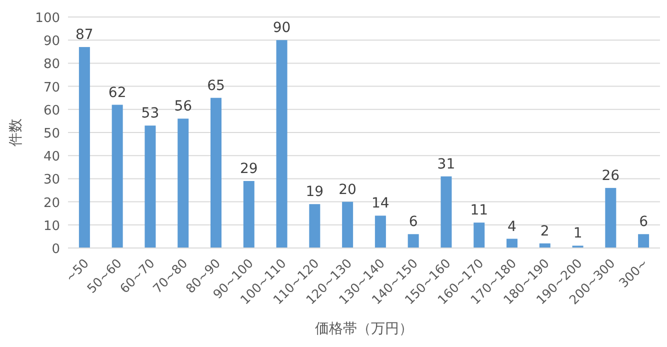 This screenshot has height=347, width=667. What do you see at coordinates (183, 106) in the screenshot?
I see `data-label: 56` at bounding box center [183, 106].